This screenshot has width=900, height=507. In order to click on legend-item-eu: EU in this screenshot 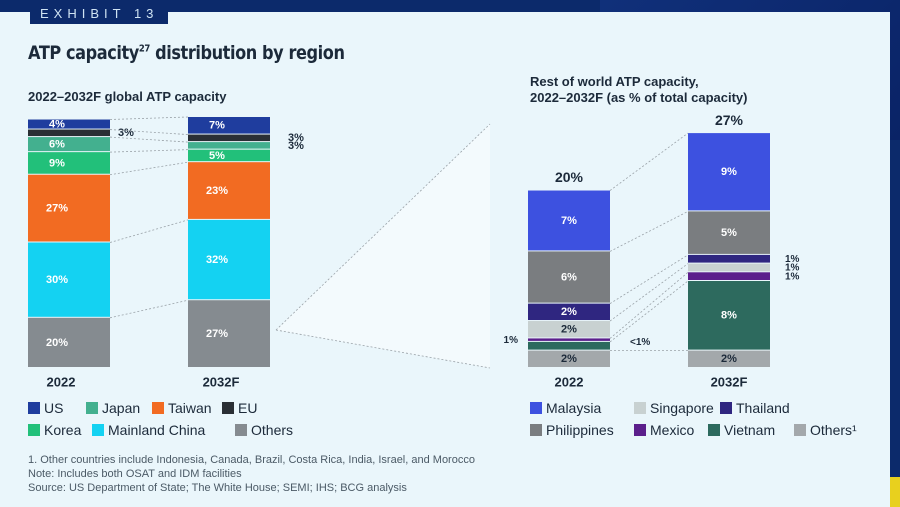, I will do `click(239, 408)`.